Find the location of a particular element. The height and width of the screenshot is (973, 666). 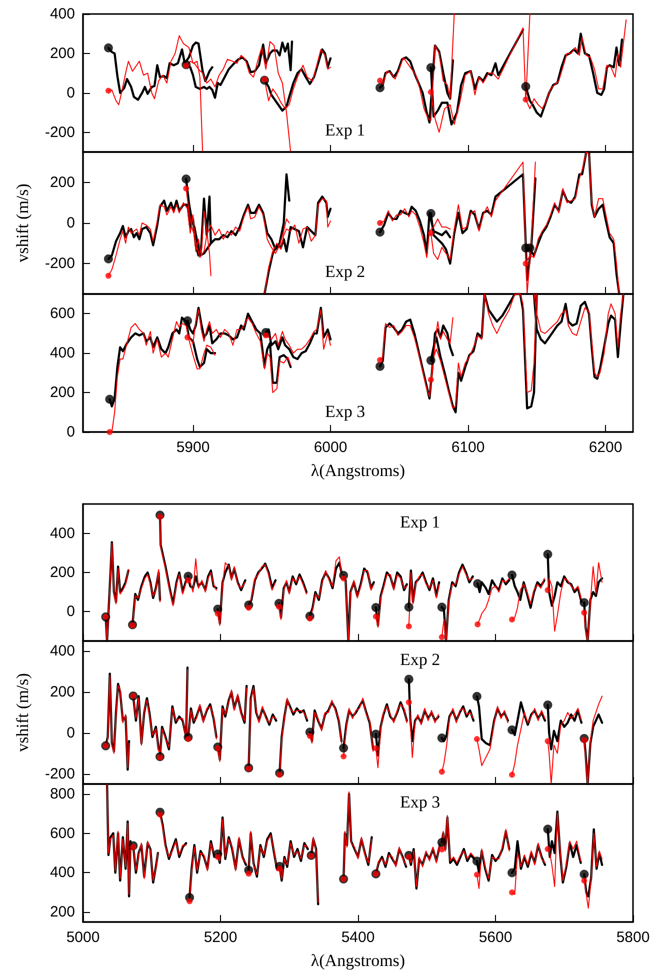

y-tick-label: 600 is located at coordinates (62, 313).